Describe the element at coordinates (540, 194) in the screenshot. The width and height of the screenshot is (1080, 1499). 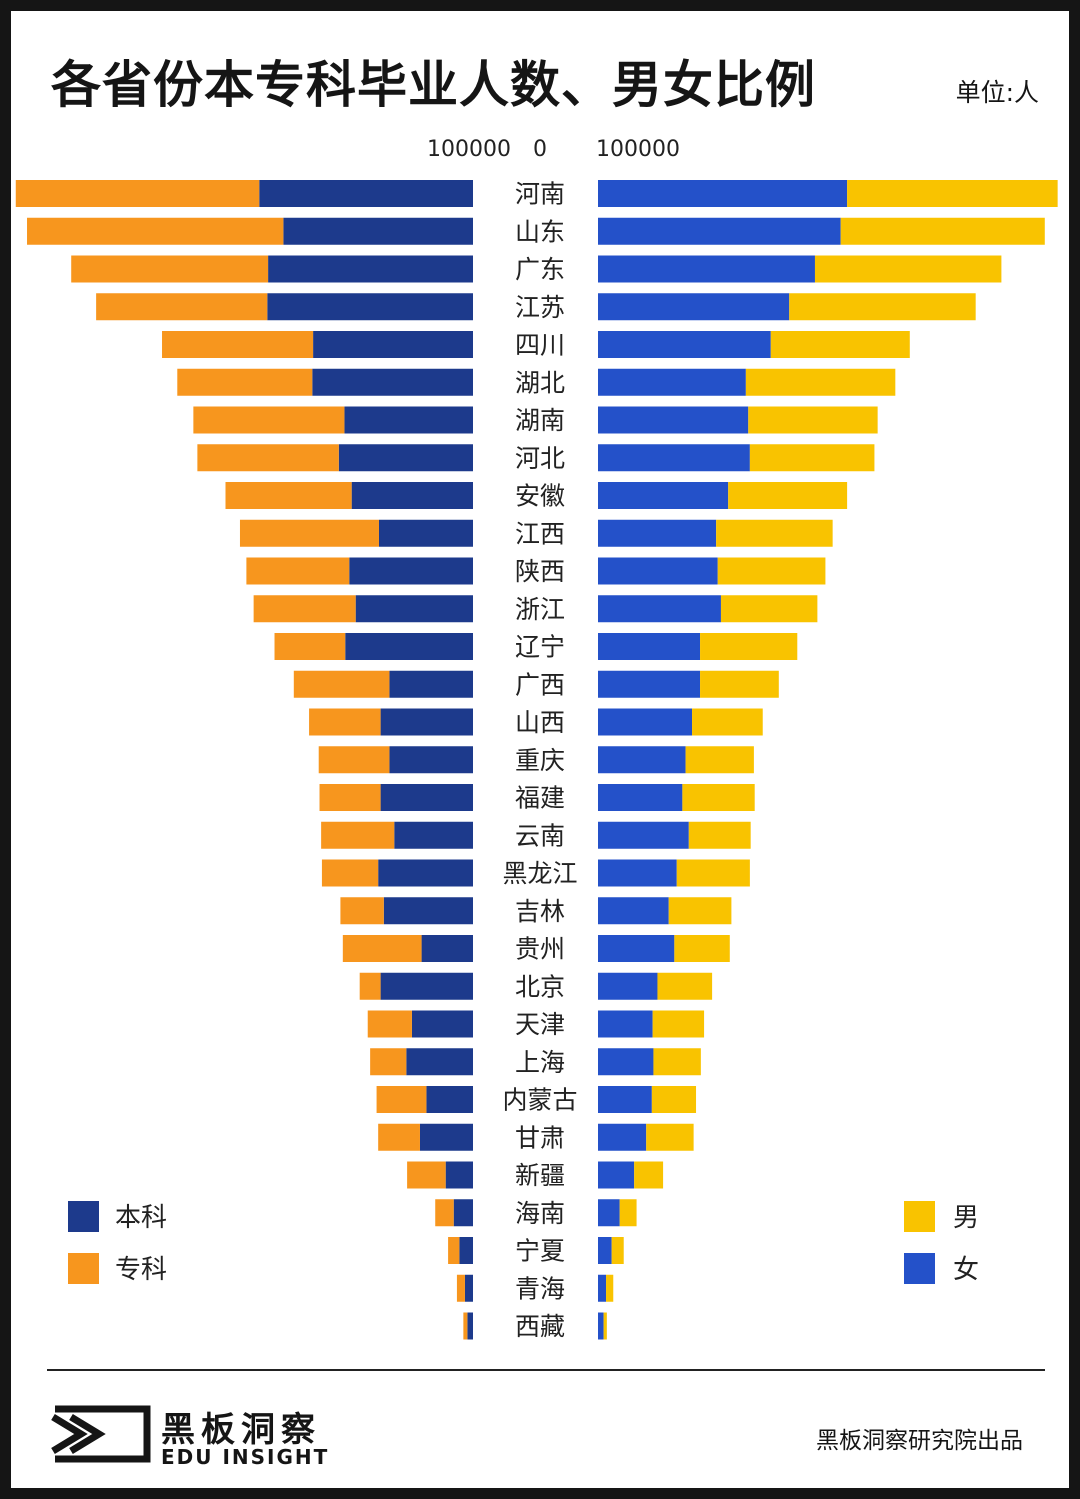
I see `province-label: 河南` at that location.